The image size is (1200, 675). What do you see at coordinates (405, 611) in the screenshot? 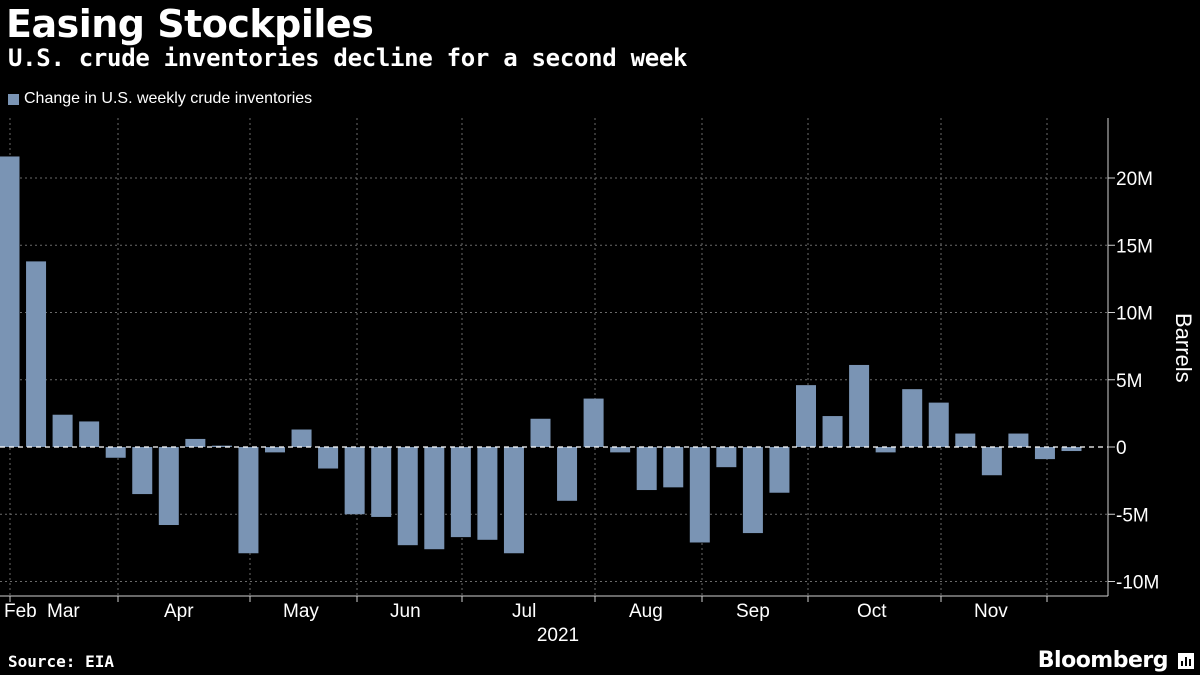
I see `x-tick-label: Jun` at bounding box center [405, 611].